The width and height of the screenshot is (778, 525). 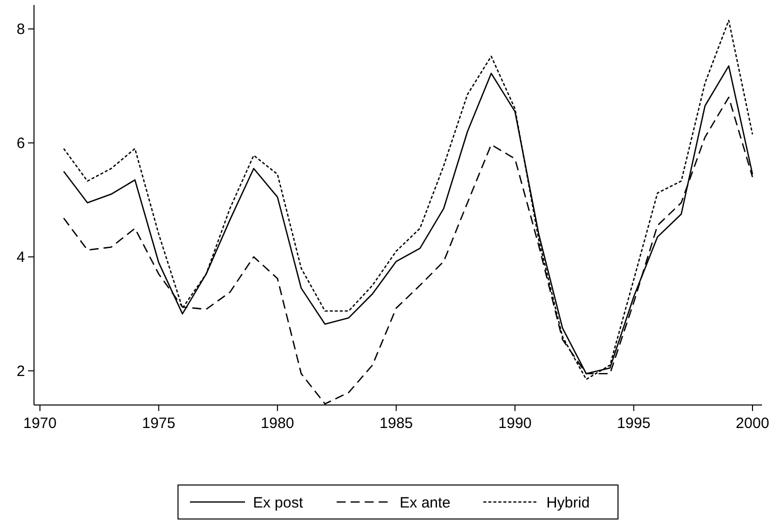 What do you see at coordinates (20, 143) in the screenshot?
I see `y-tick-label: 6` at bounding box center [20, 143].